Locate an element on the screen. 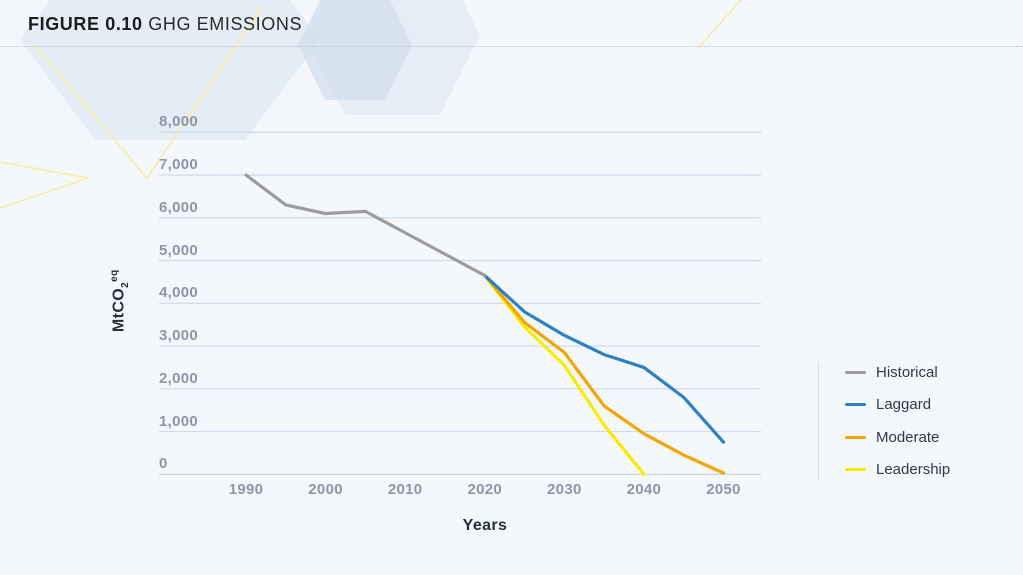 The image size is (1023, 575). historical-line-swatch is located at coordinates (855, 372).